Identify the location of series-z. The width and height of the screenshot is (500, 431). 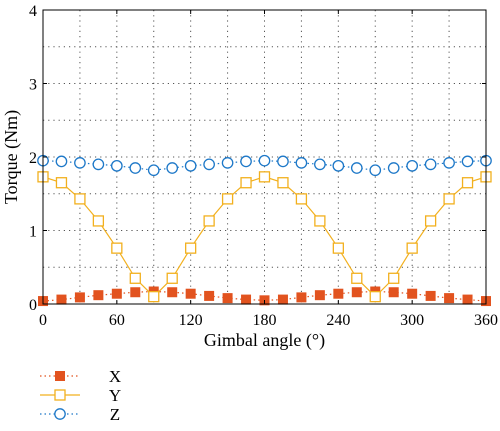
(264, 165).